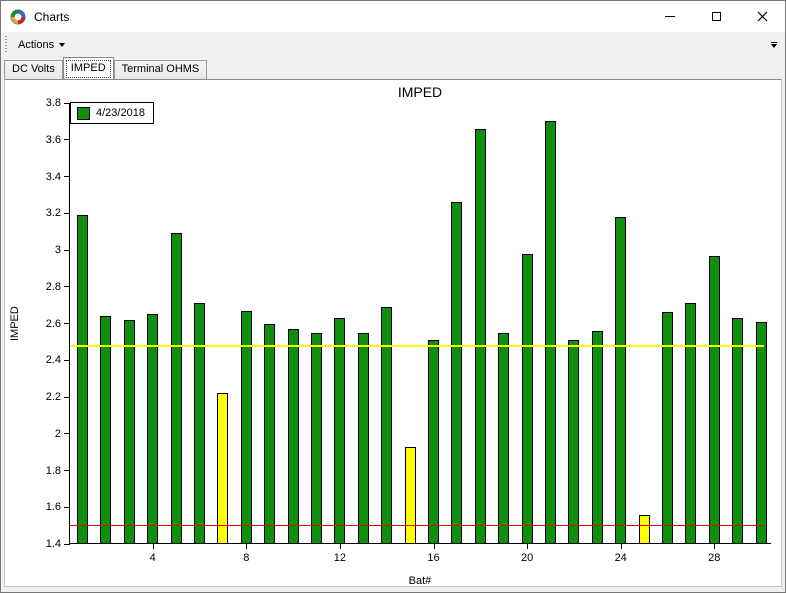 The width and height of the screenshot is (786, 593). What do you see at coordinates (83, 113) in the screenshot?
I see `legend-swatch` at bounding box center [83, 113].